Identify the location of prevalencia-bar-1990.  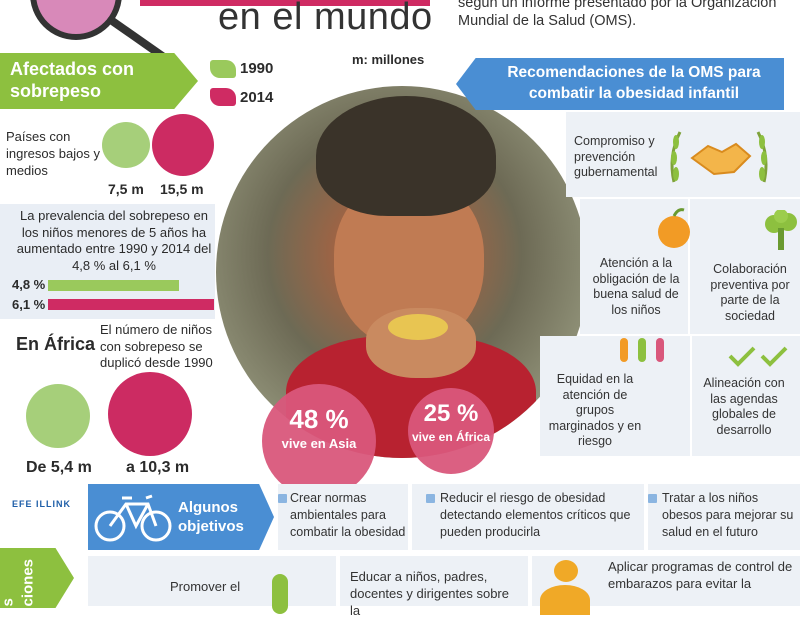
(113, 285).